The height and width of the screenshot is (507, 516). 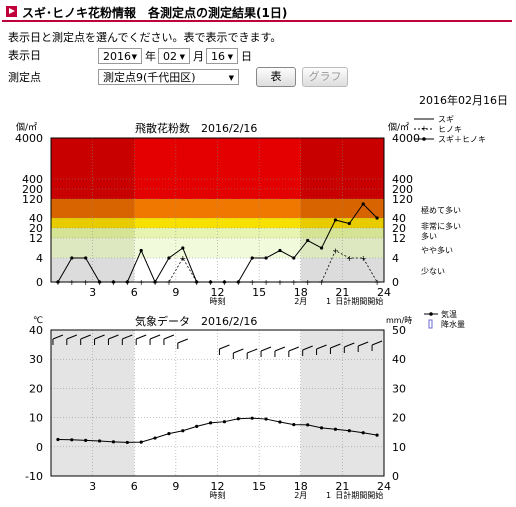 I want to click on station-select: 測定点9(千代田区) ▼, so click(x=168, y=77).